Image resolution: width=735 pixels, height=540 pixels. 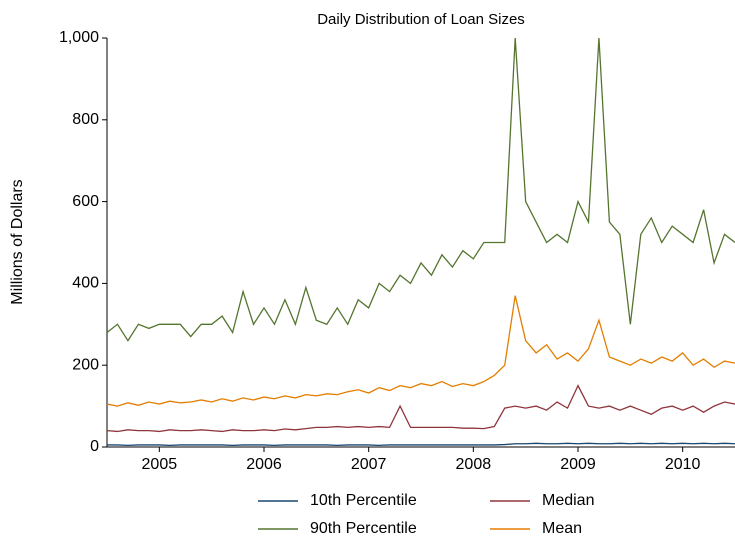 I want to click on x-tick-label: 2008, so click(x=474, y=464).